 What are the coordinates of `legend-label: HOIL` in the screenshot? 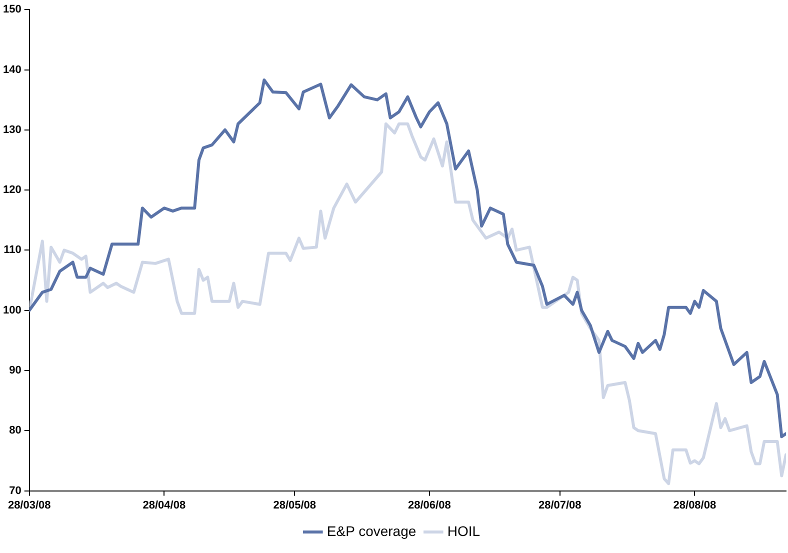 It's located at (463, 530).